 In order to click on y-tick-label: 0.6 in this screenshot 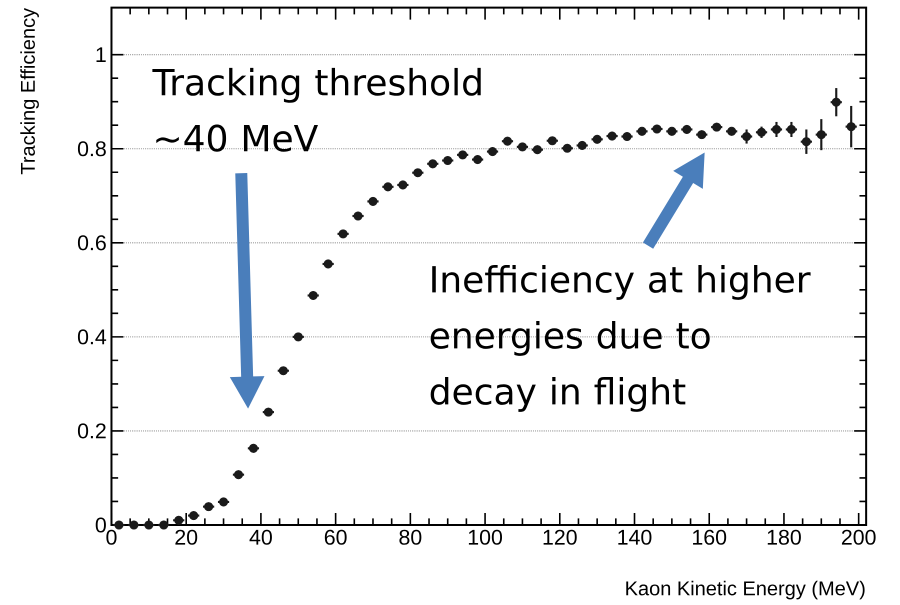, I will do `click(92, 242)`.